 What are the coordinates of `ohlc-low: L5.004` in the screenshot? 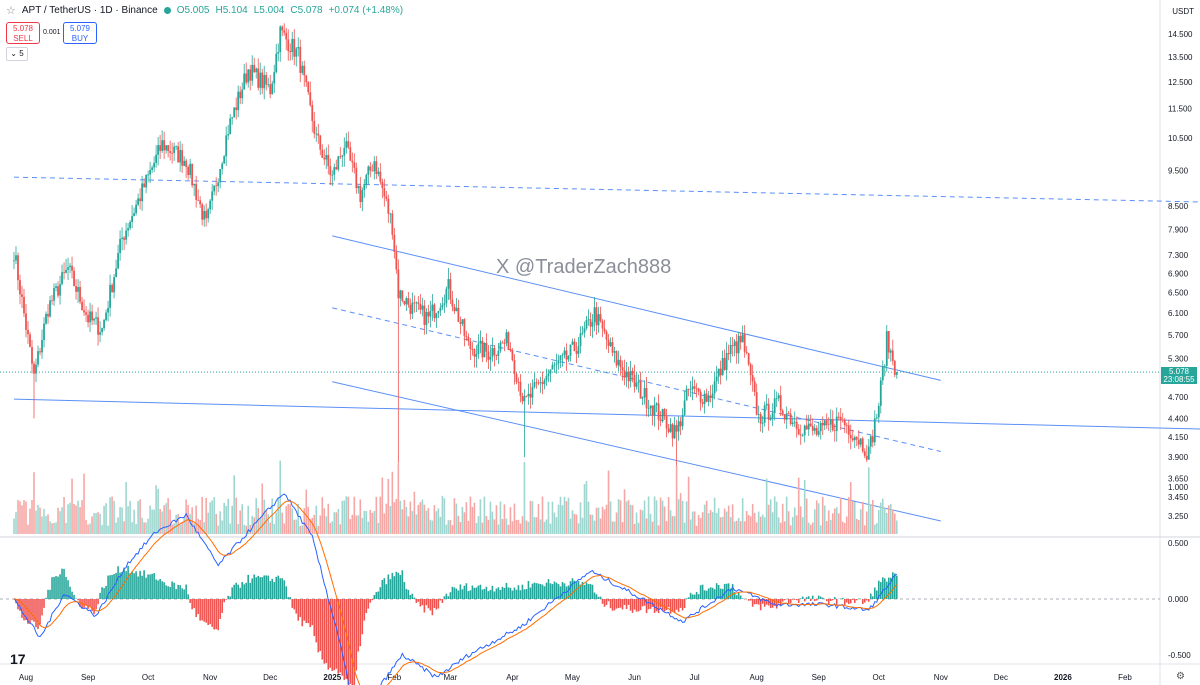 It's located at (269, 10).